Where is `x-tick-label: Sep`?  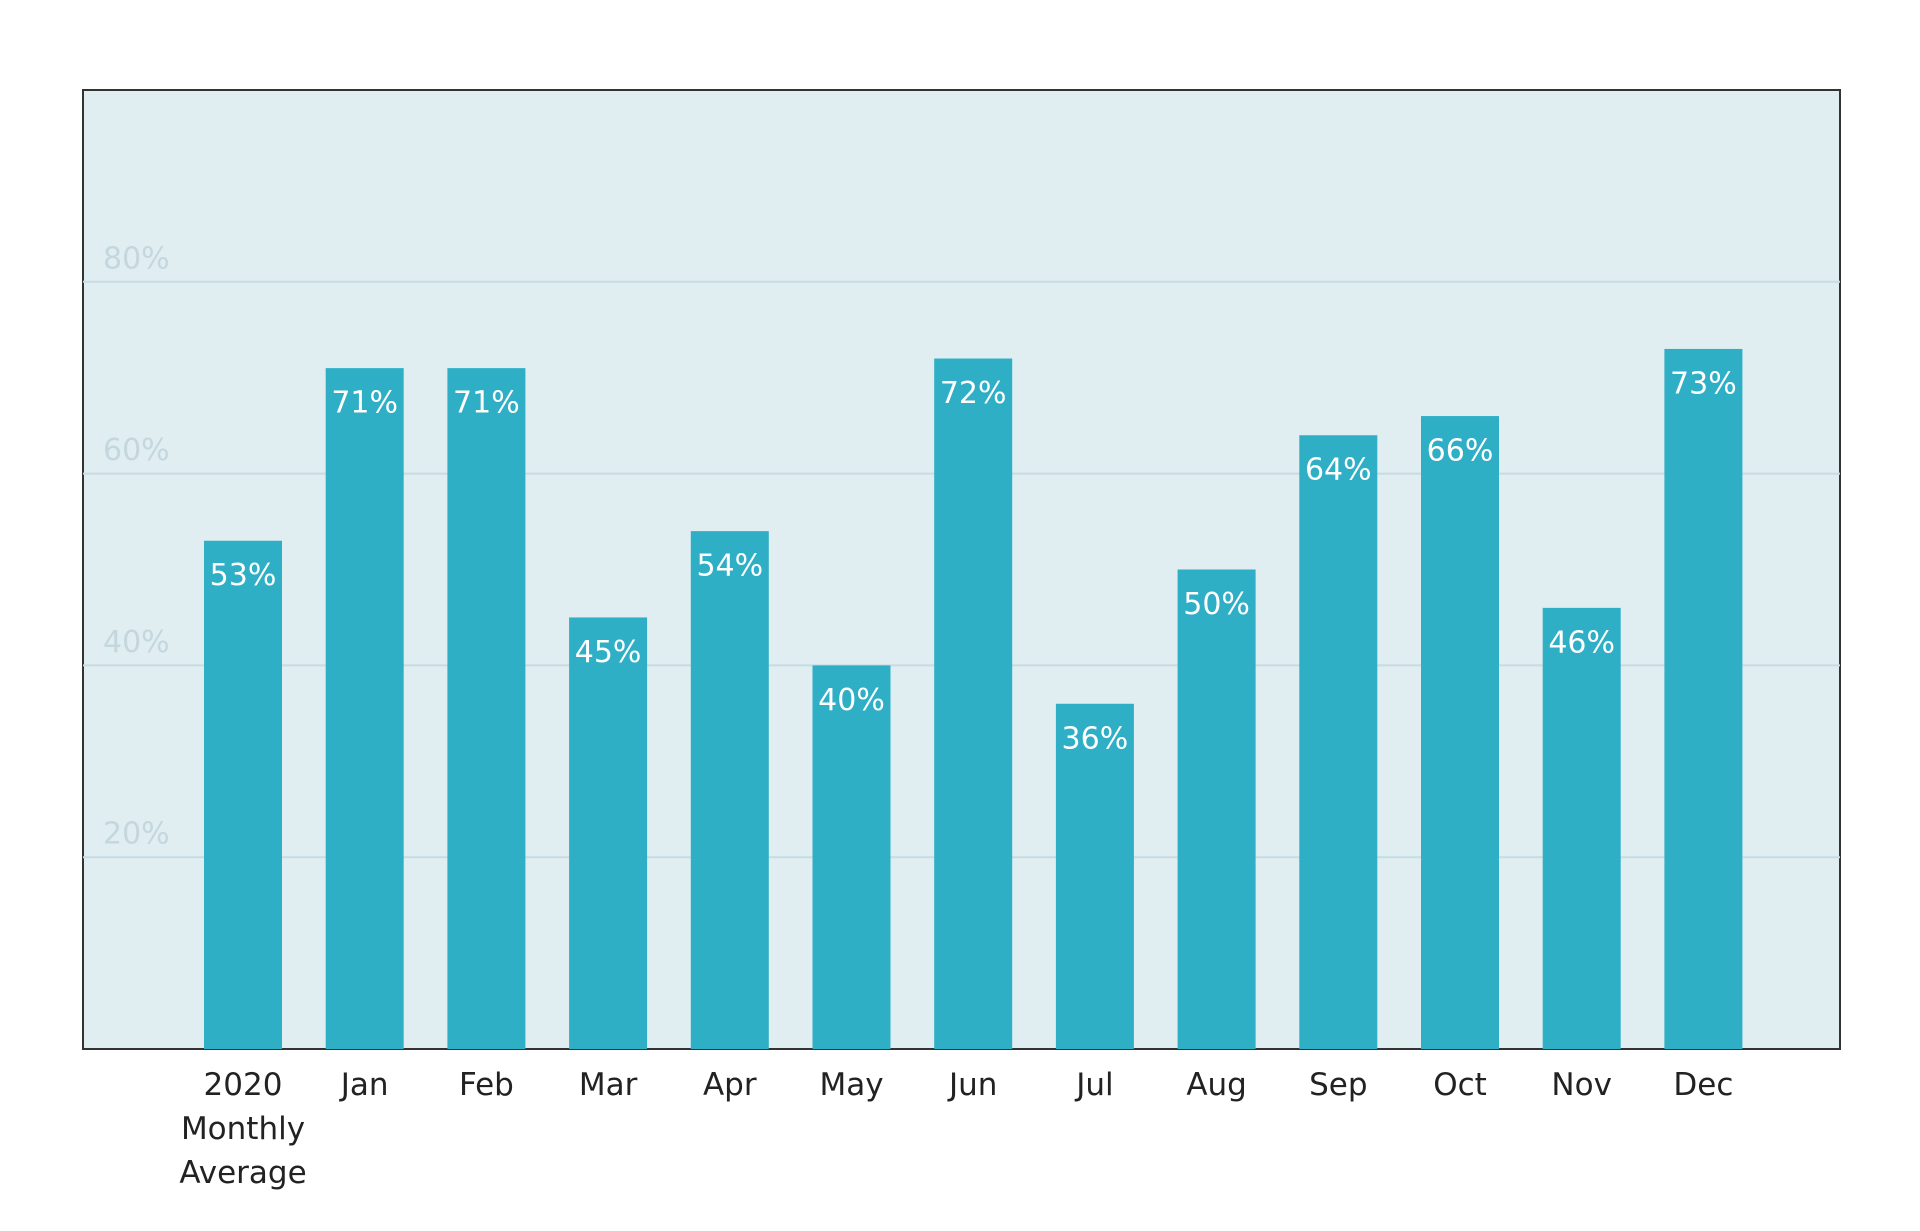
x-tick-label: Sep is located at coordinates (1338, 1085).